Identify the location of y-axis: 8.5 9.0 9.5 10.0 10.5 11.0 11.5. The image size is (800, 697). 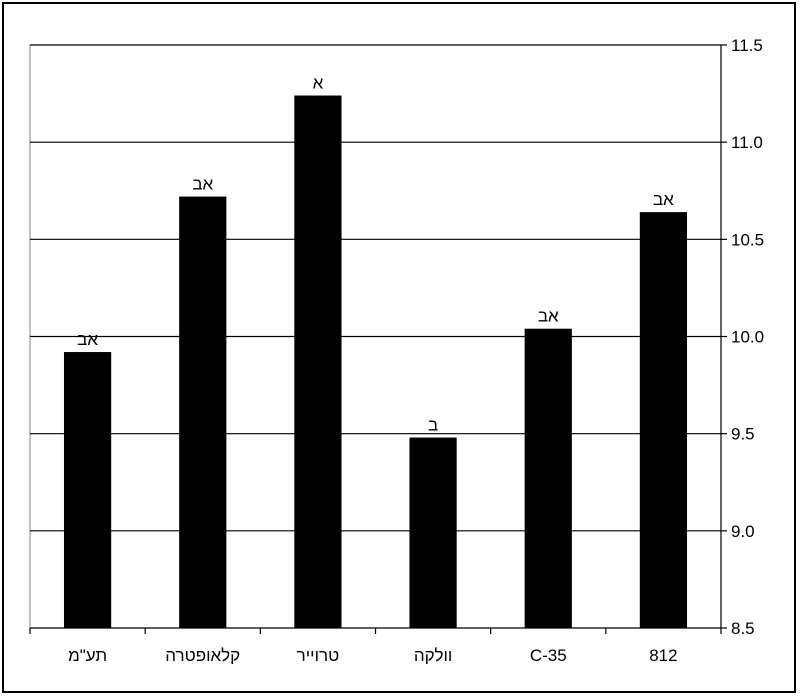
(742, 337).